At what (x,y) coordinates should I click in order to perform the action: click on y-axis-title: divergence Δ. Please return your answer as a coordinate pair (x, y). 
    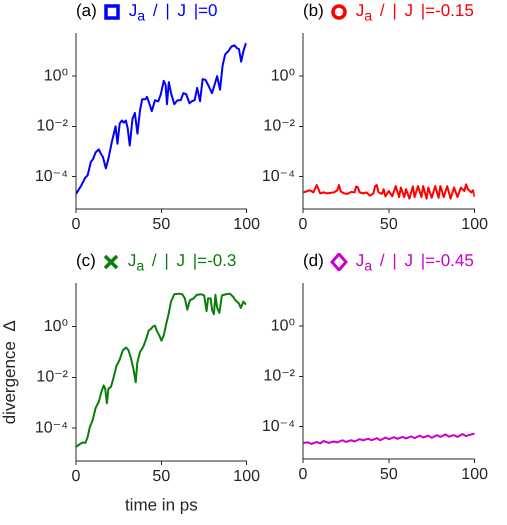
    Looking at the image, I should click on (9, 372).